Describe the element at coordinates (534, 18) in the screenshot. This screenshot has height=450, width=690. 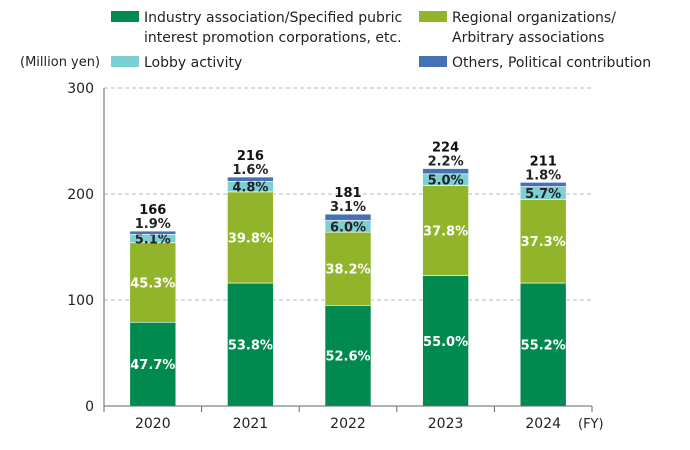
I see `legend-label-2-line-1: Regional organizations/` at that location.